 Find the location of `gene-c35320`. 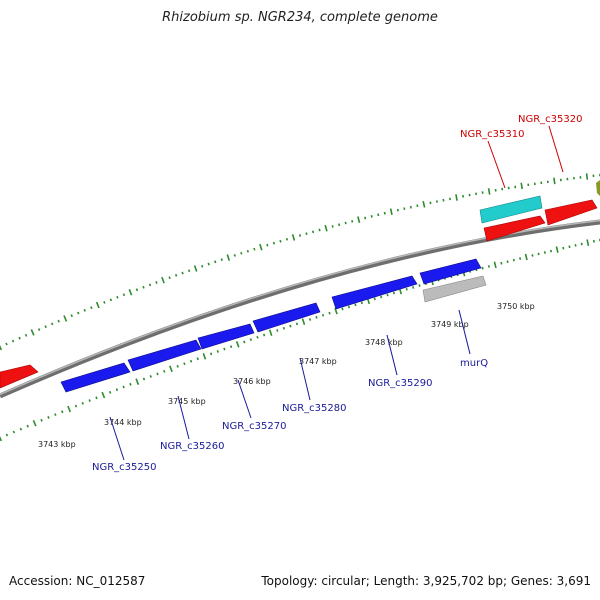

gene-c35320 is located at coordinates (571, 212).